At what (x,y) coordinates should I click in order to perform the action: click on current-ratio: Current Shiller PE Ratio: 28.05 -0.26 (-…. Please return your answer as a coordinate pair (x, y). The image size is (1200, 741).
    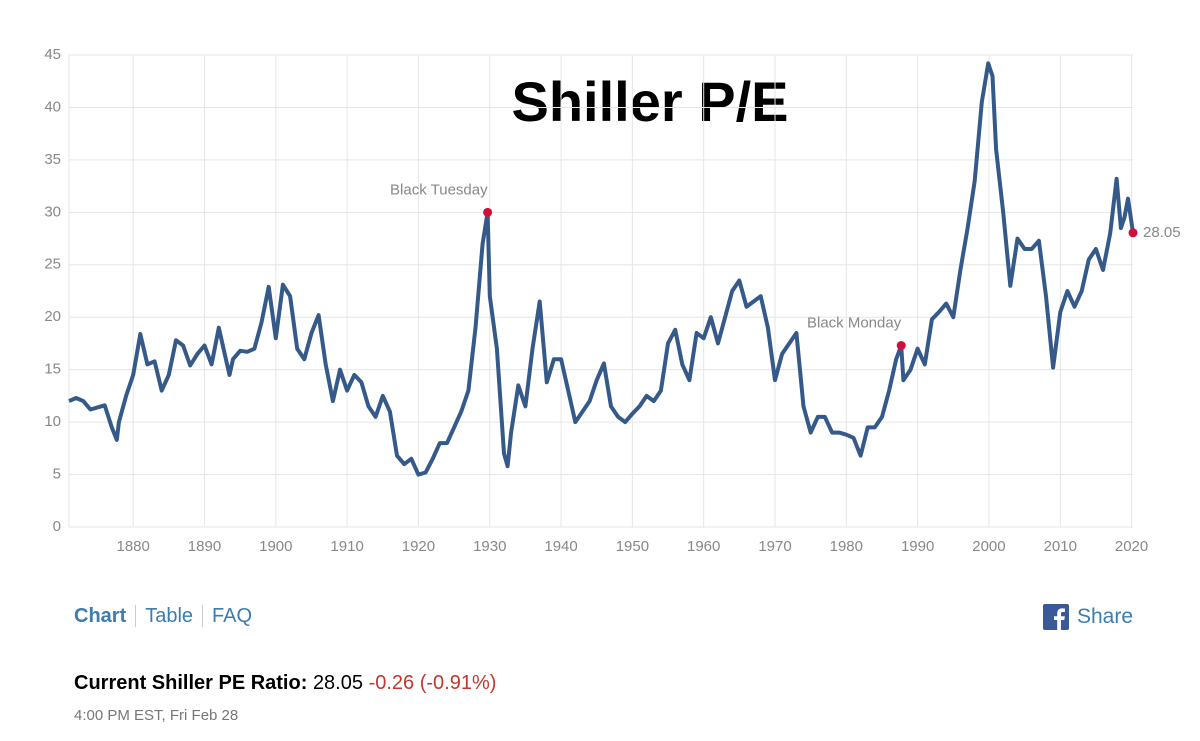
    Looking at the image, I should click on (285, 683).